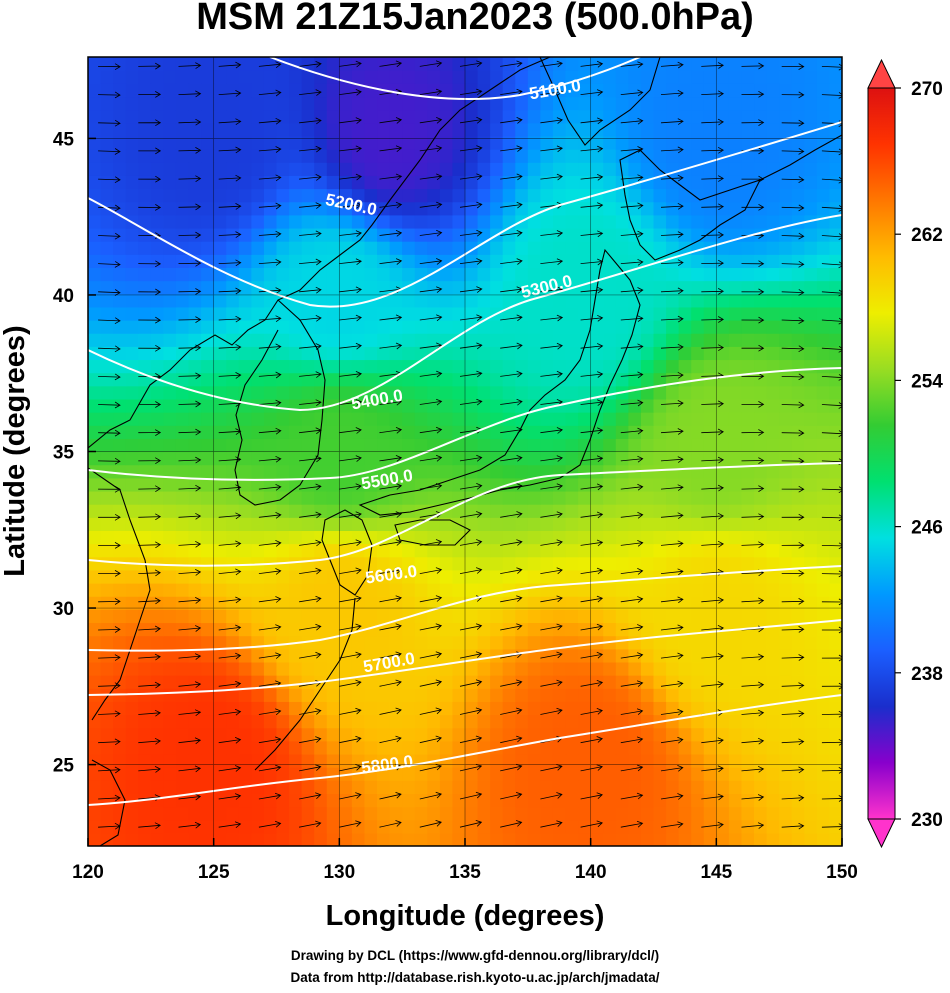 Image resolution: width=950 pixels, height=993 pixels. What do you see at coordinates (63, 609) in the screenshot?
I see `y-tick-label: 30` at bounding box center [63, 609].